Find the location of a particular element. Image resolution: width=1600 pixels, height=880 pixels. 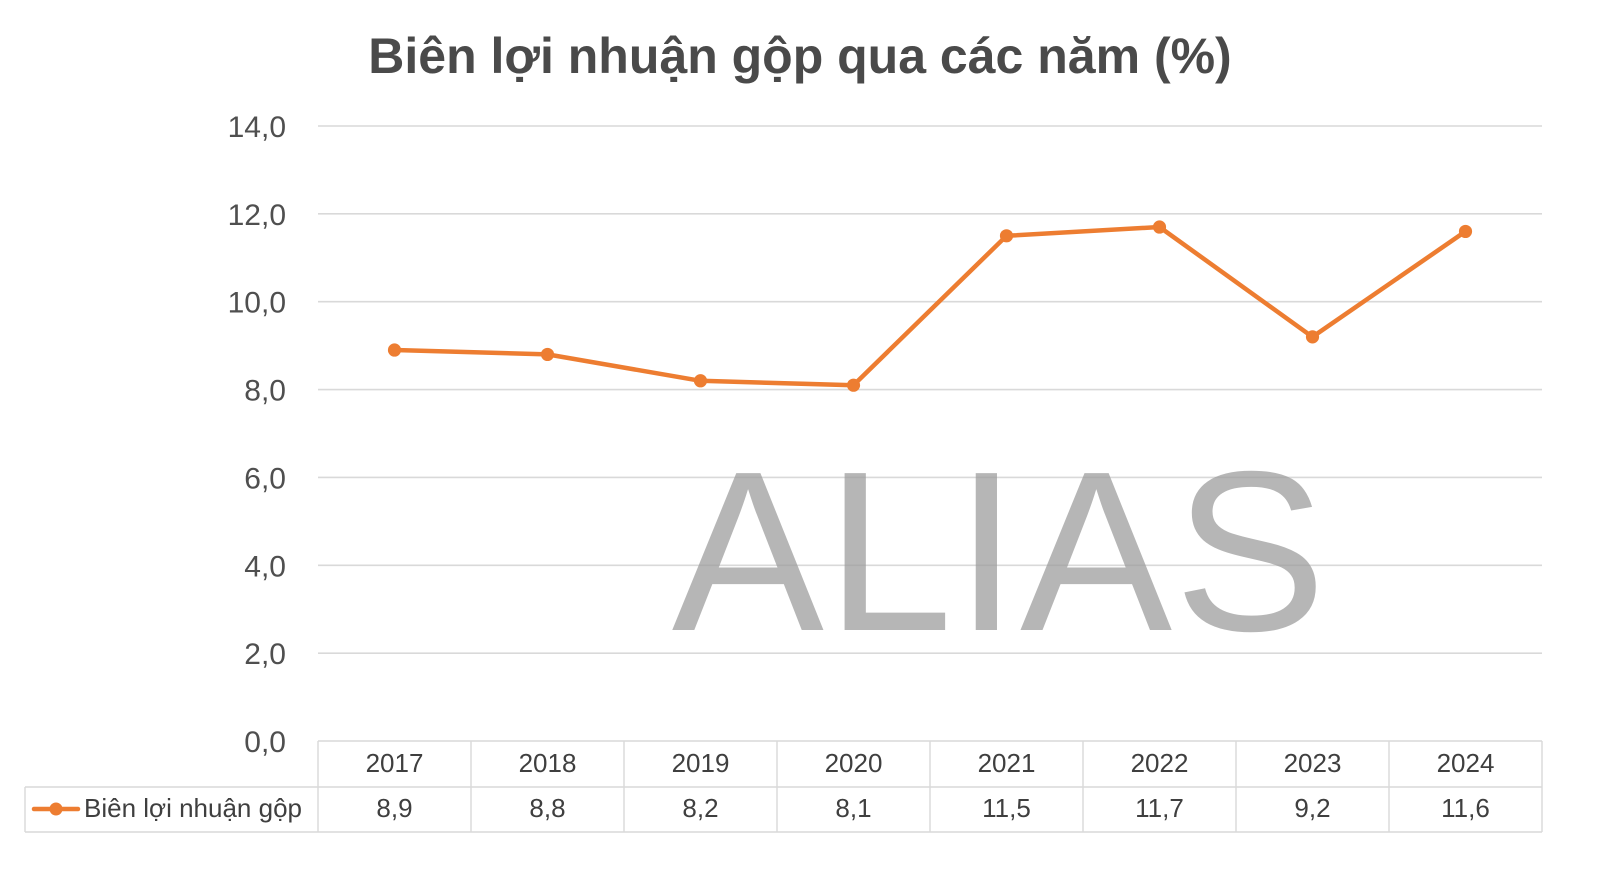

value-label-2019: 8,2 is located at coordinates (700, 808).